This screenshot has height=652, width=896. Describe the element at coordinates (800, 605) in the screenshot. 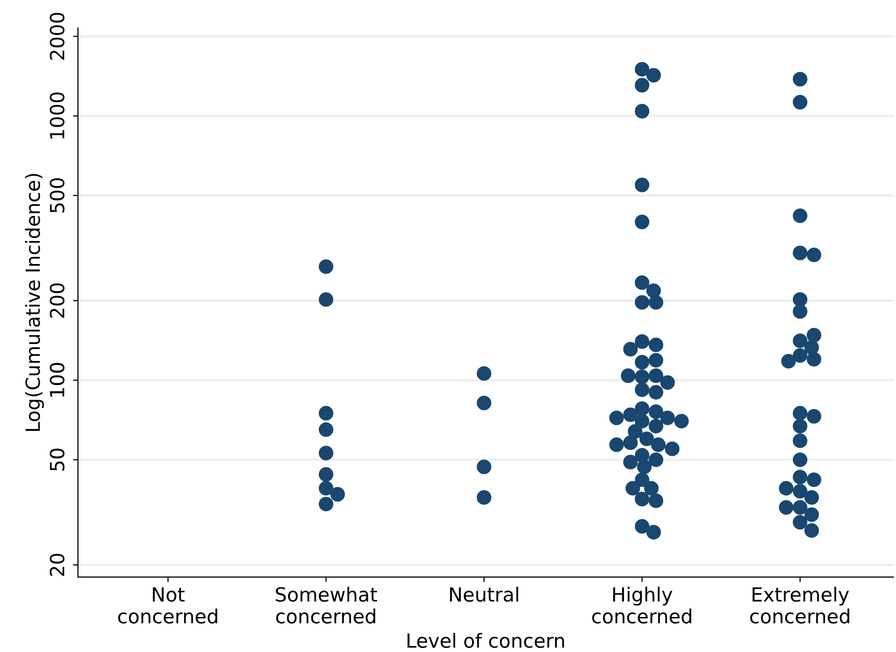

I see `x-tick-label: Extremely concerned` at that location.